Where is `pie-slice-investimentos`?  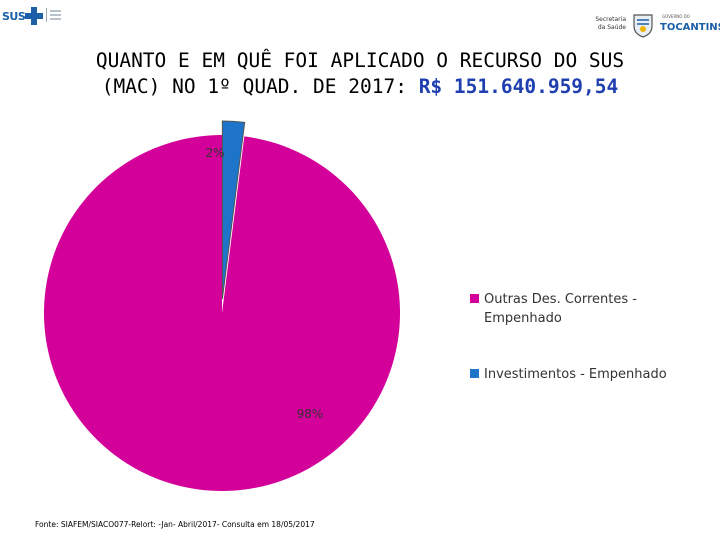
pie-slice-investimentos is located at coordinates (233, 210).